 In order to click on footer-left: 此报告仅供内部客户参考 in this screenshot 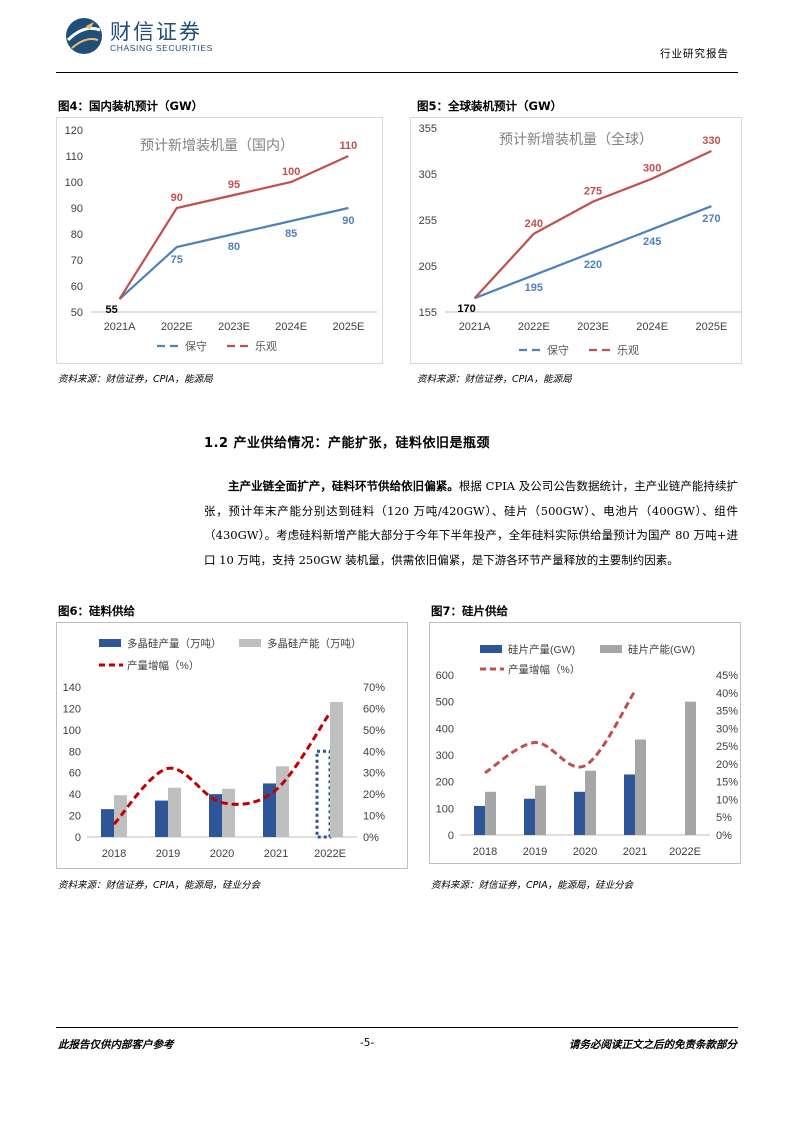, I will do `click(116, 1045)`.